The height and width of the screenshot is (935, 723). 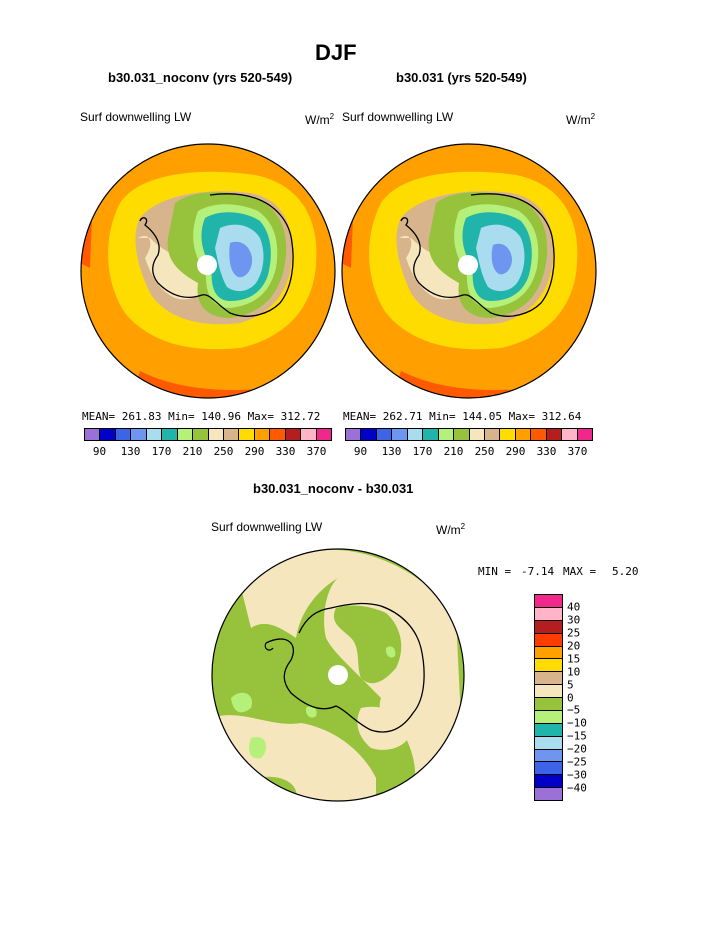 I want to click on diff-units: W/m2, so click(x=450, y=529).